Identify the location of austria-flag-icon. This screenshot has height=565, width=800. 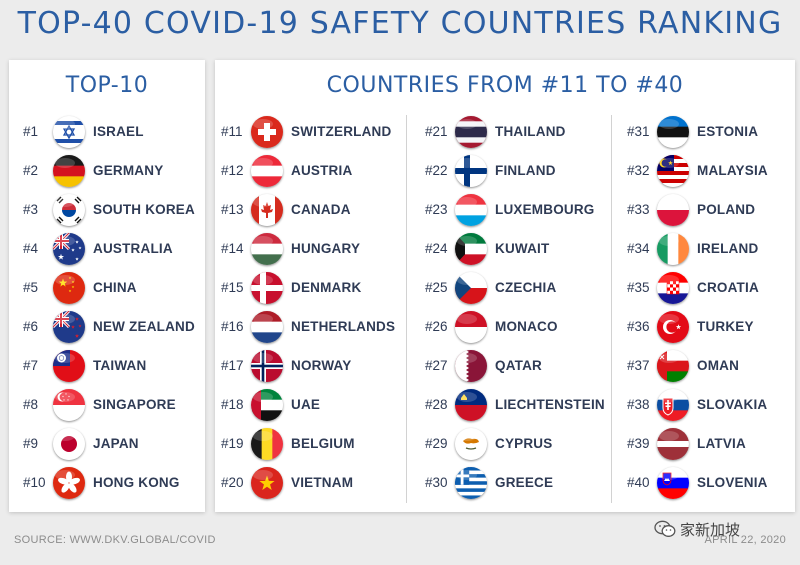
(267, 171).